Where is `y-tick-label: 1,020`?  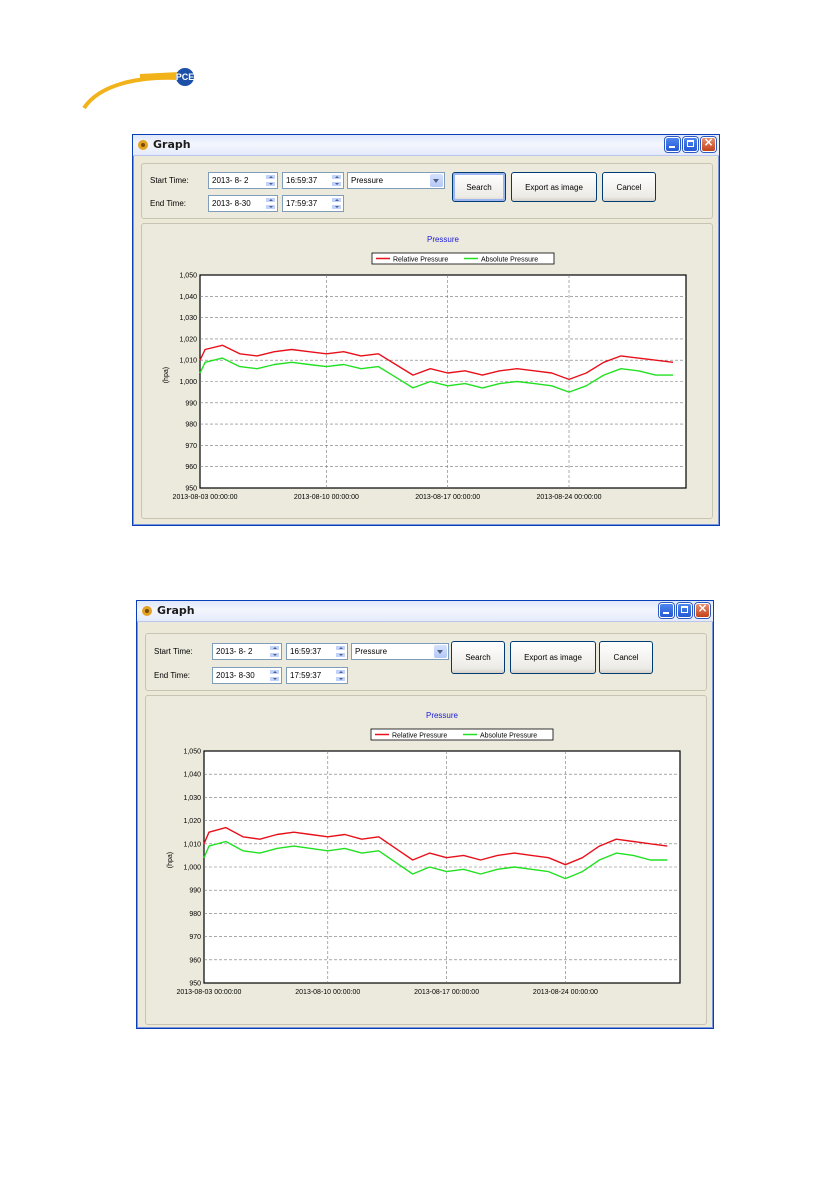 y-tick-label: 1,020 is located at coordinates (188, 339).